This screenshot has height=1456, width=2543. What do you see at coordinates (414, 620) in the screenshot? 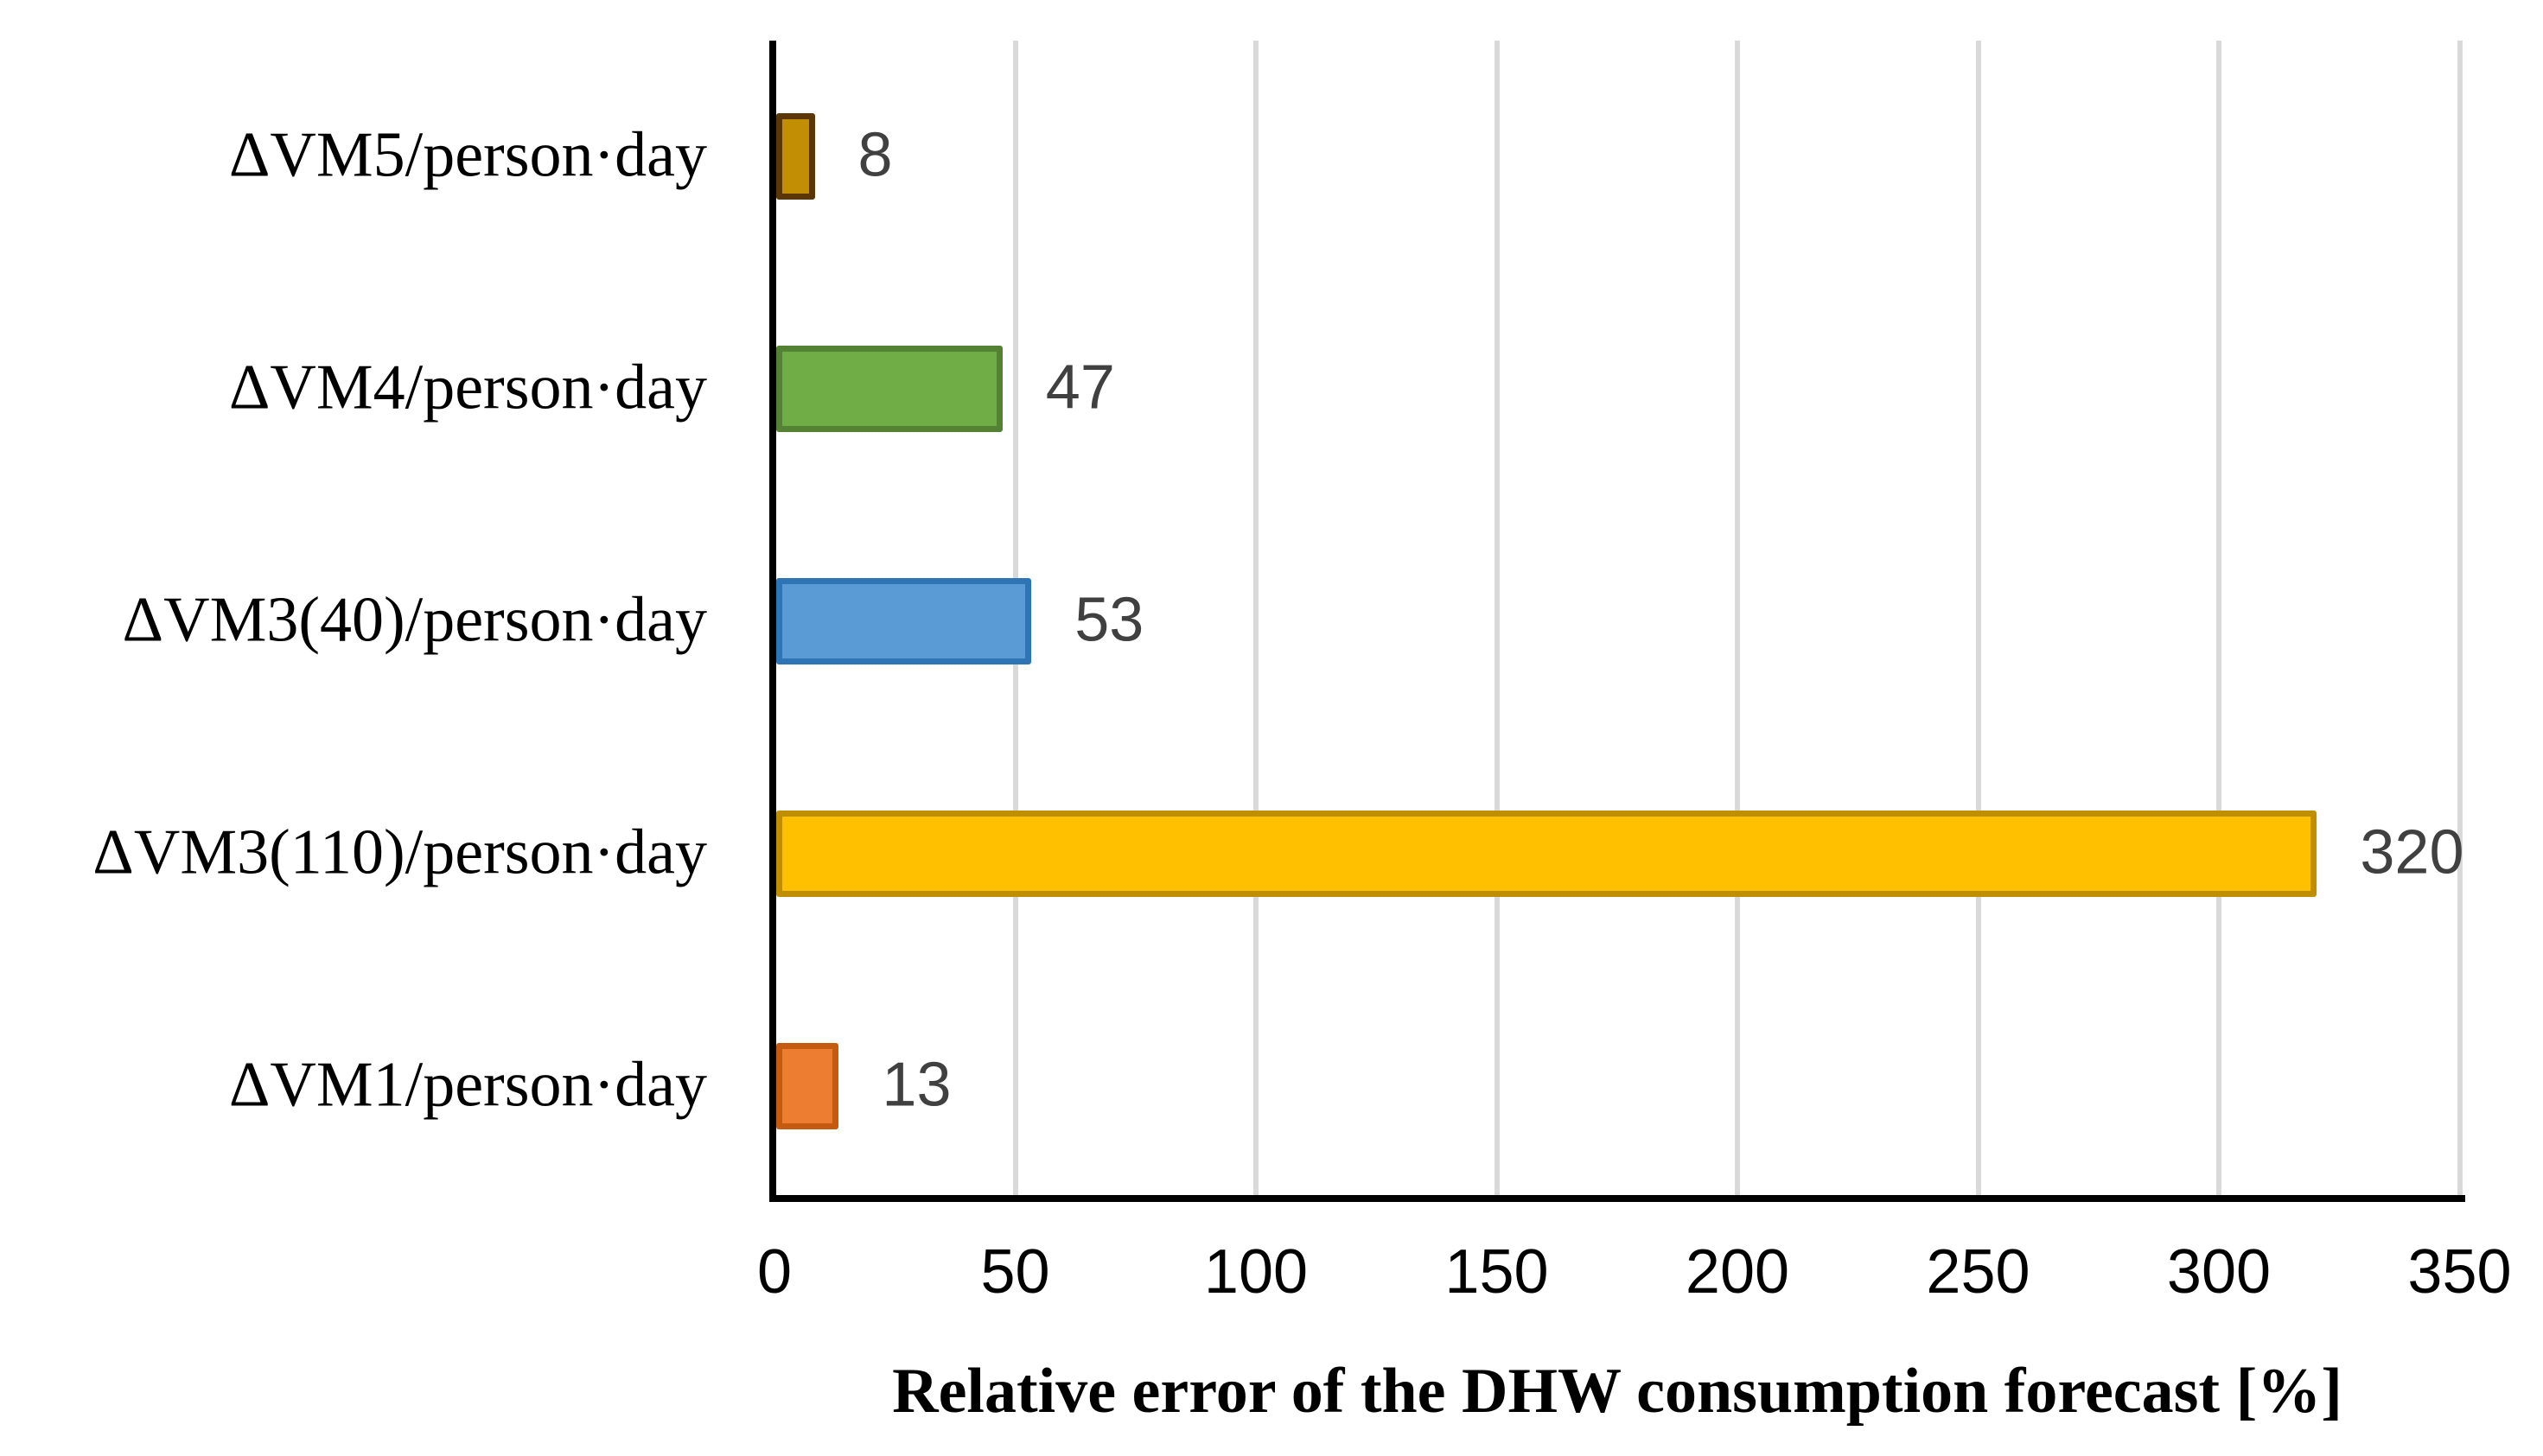
I see `category-label: ΔVM3(40)/person·day` at bounding box center [414, 620].